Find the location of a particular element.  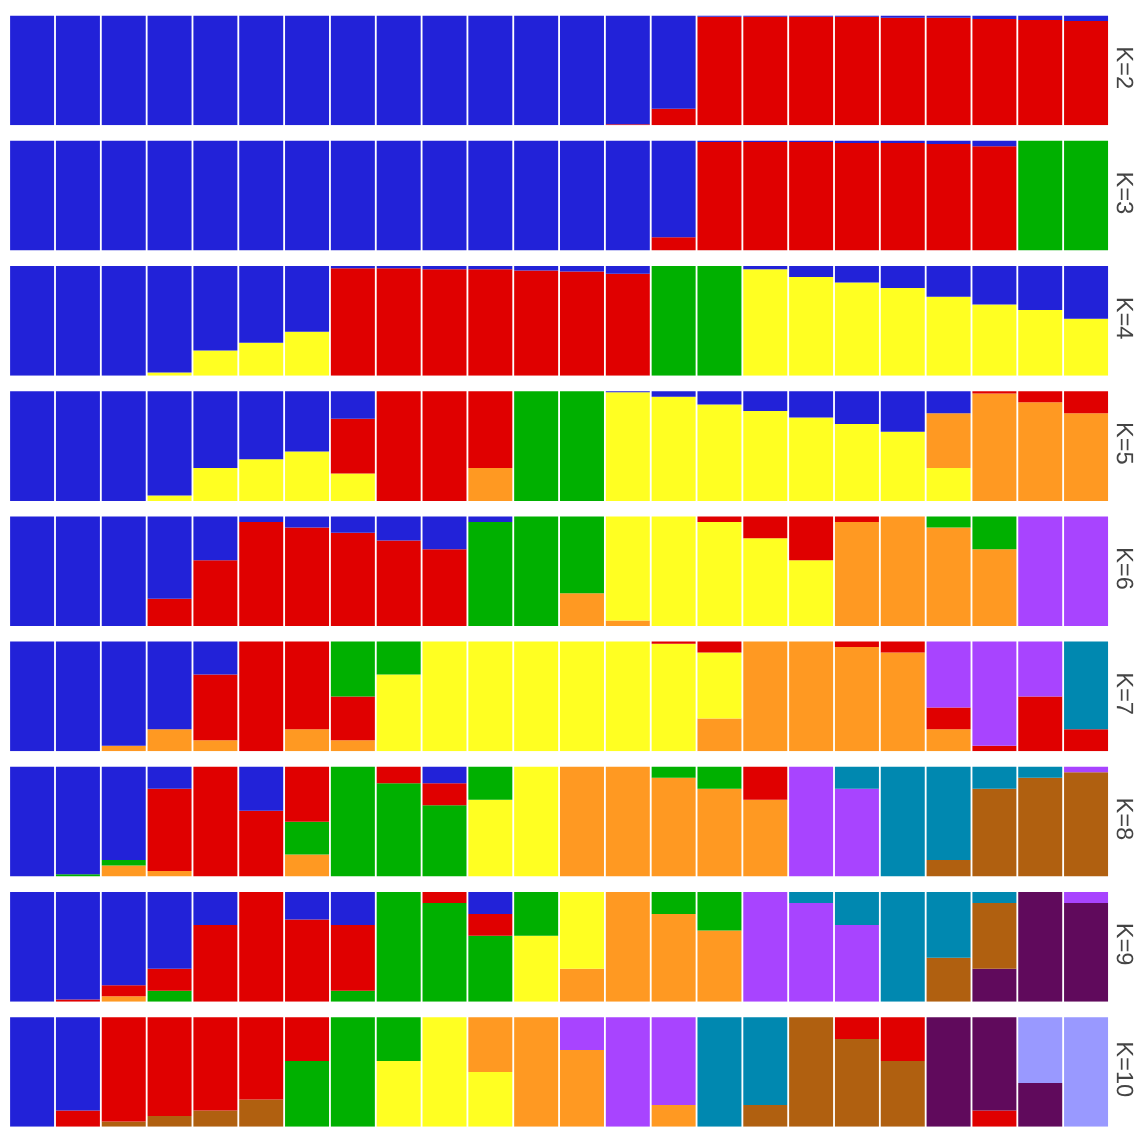

y-axis-title: K=3 is located at coordinates (1125, 193).